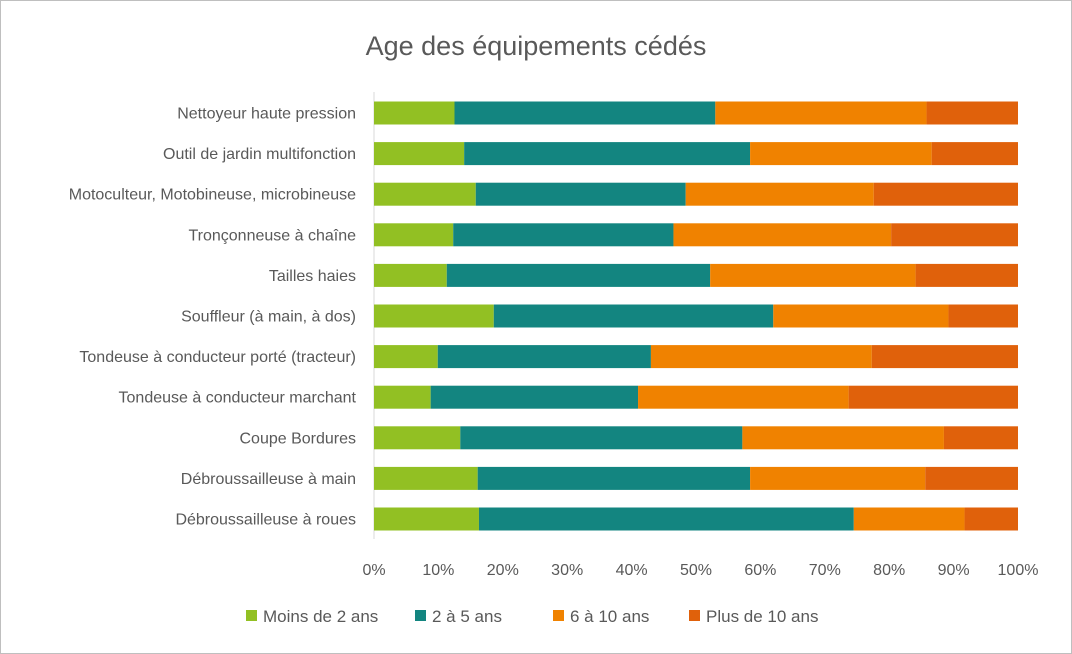 This screenshot has height=654, width=1072. I want to click on x-tick-label: 0%, so click(373, 570).